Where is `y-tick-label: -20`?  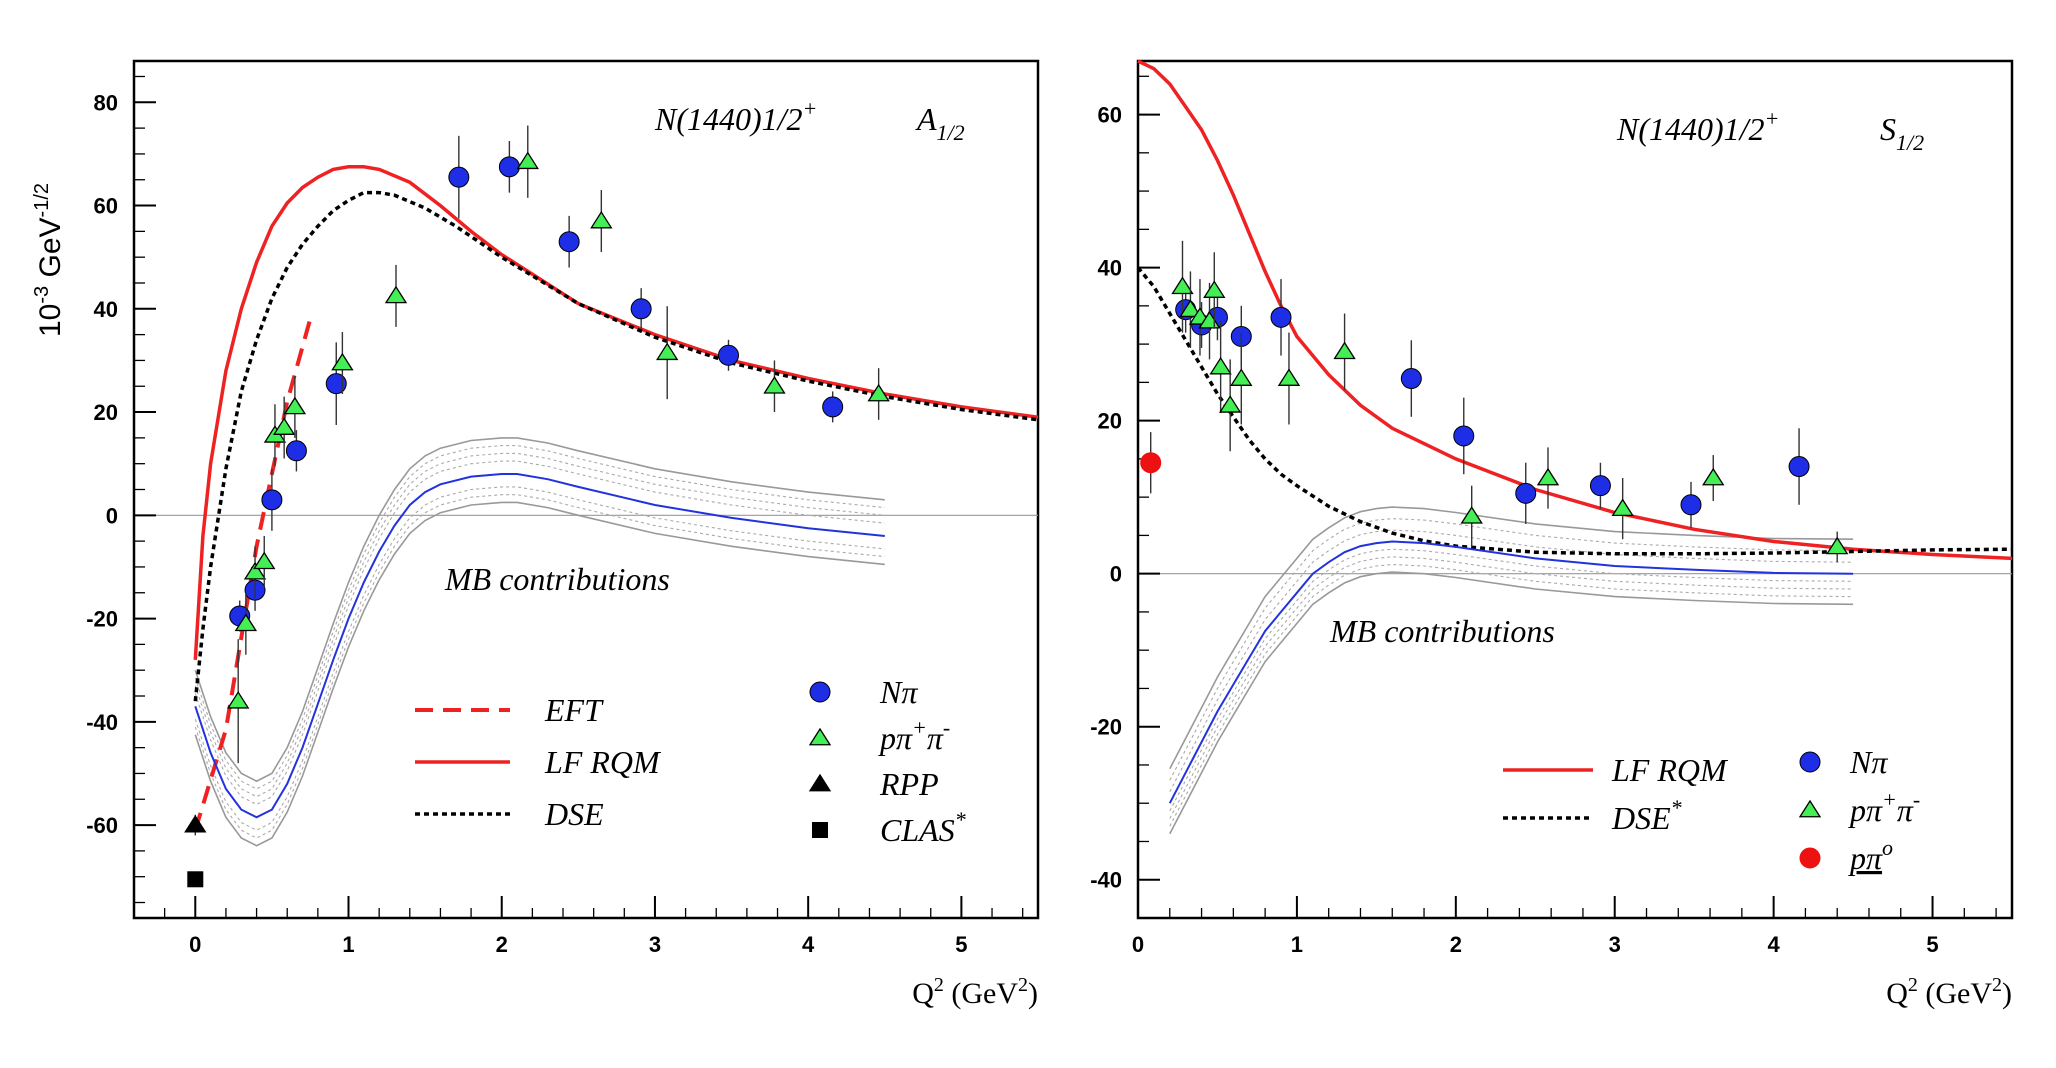
y-tick-label: -20 is located at coordinates (1106, 727).